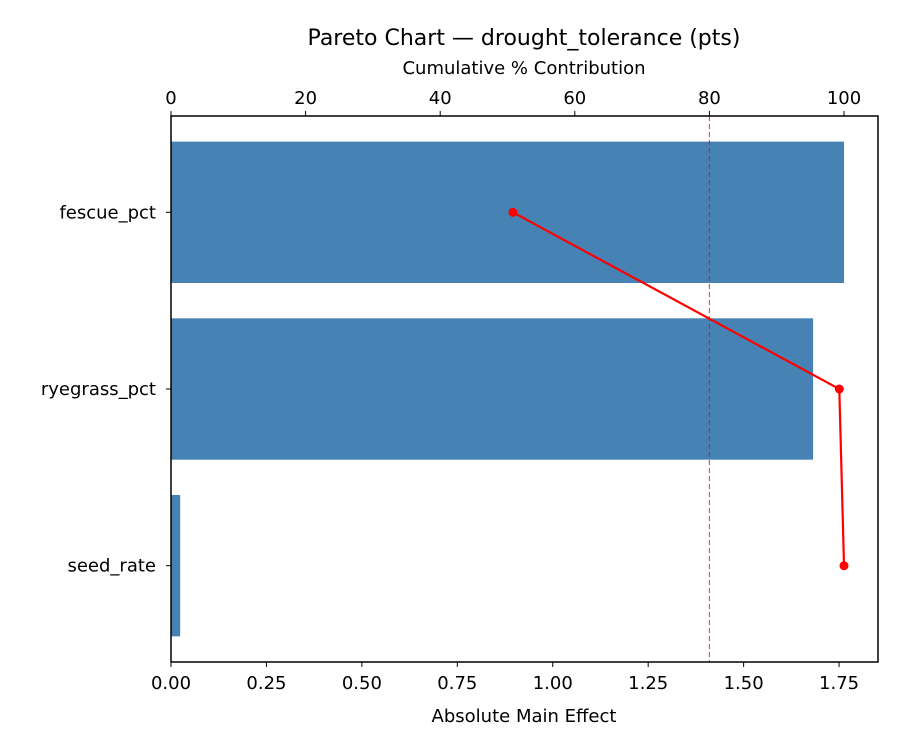 Image resolution: width=900 pixels, height=755 pixels. Describe the element at coordinates (553, 683) in the screenshot. I see `x-tick-label: 1.00` at that location.